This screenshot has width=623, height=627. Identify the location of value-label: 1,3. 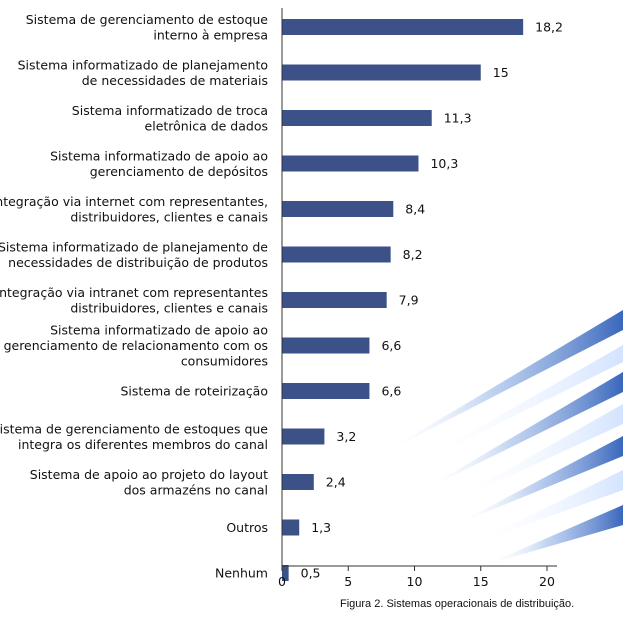
(321, 527).